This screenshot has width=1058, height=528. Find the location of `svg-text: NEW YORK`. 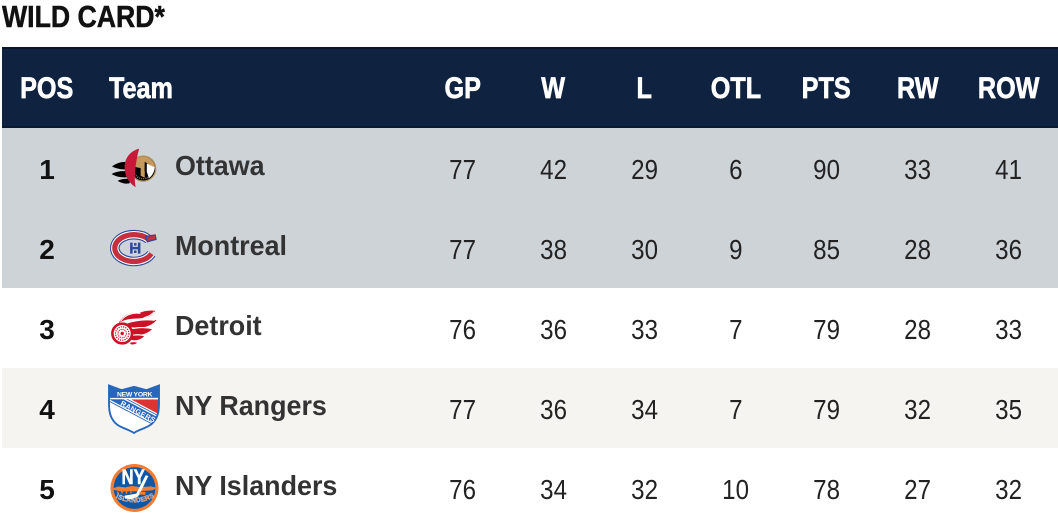

svg-text: NEW YORK is located at coordinates (134, 394).